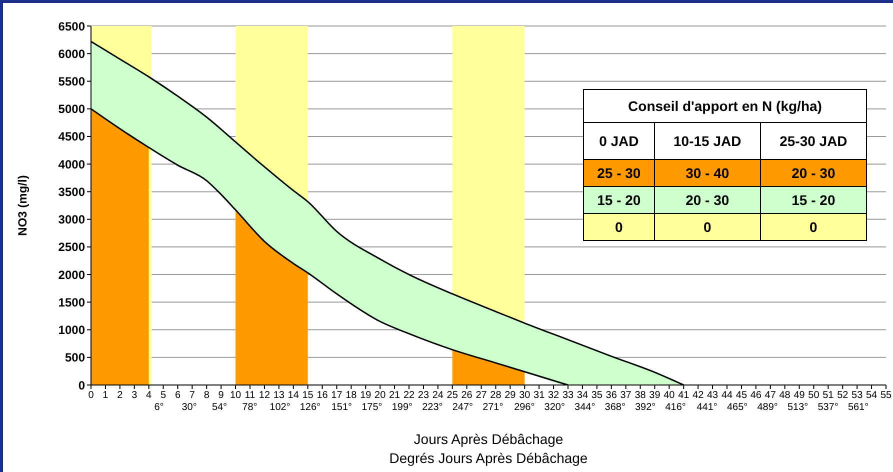 Image resolution: width=893 pixels, height=472 pixels. What do you see at coordinates (655, 396) in the screenshot?
I see `x-tick-label: 39` at bounding box center [655, 396].